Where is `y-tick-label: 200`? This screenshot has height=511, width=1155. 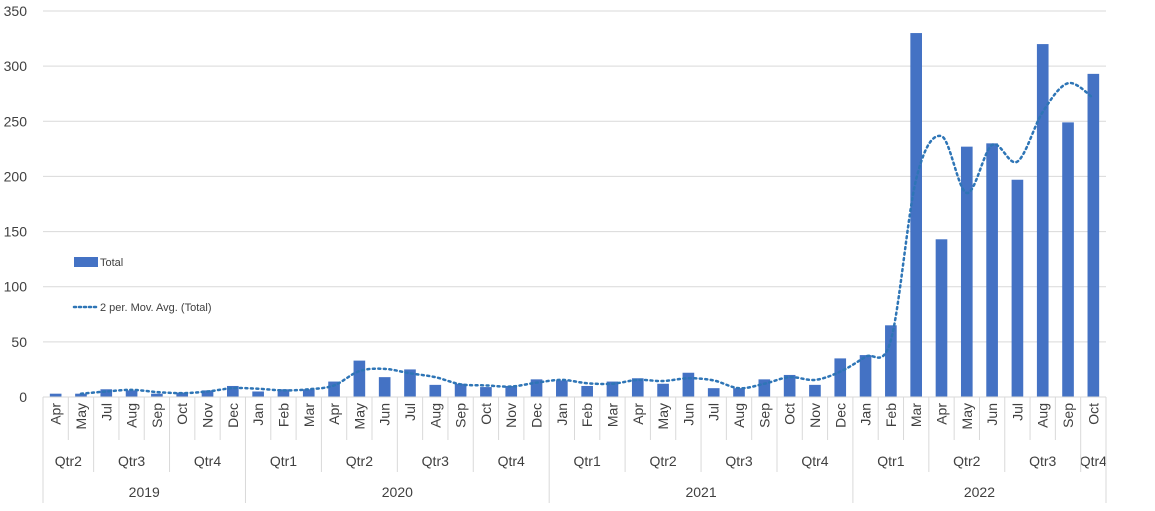
y-tick-label: 200 is located at coordinates (16, 176).